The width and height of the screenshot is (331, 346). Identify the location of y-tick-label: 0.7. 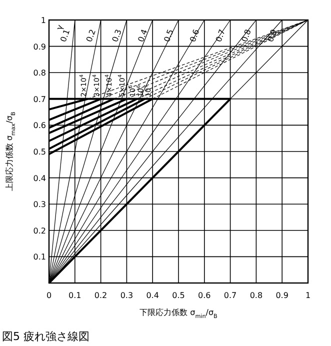
(39, 99).